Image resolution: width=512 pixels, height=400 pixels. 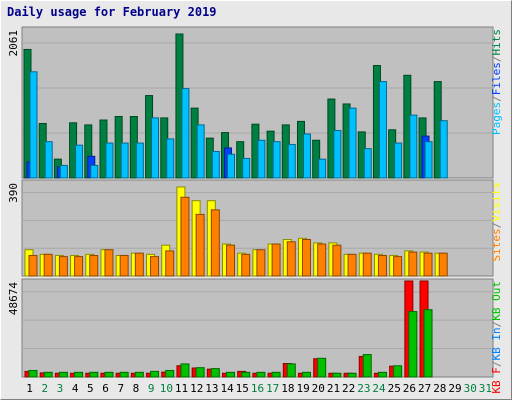 I want to click on x-tick-label: 6, so click(x=105, y=388).